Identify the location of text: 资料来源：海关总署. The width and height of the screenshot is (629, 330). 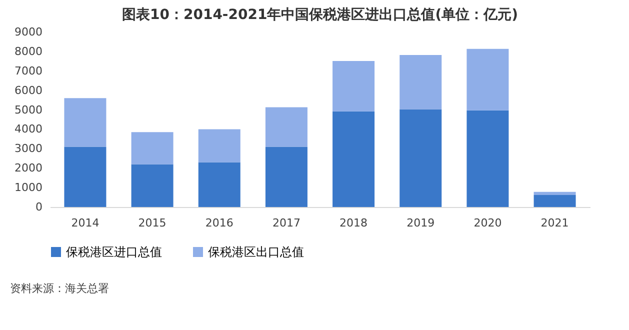
(59, 288).